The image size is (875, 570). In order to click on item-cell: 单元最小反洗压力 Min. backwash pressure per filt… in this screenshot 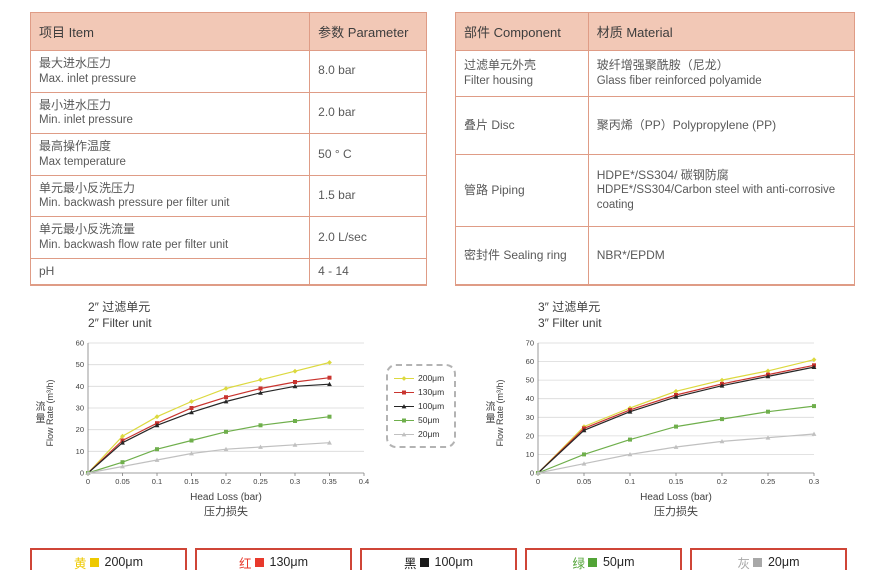, I will do `click(170, 196)`.